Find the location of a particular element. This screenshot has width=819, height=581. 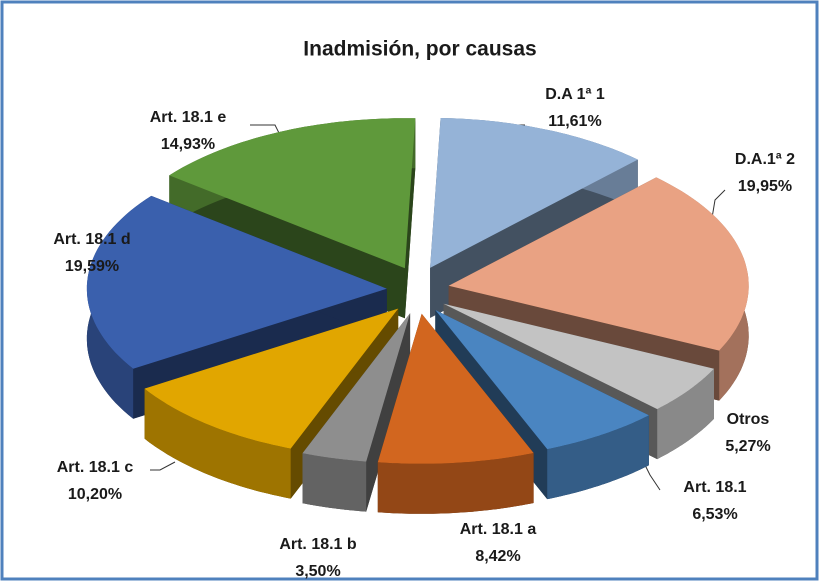

data-label-value: 5,27% is located at coordinates (747, 446).